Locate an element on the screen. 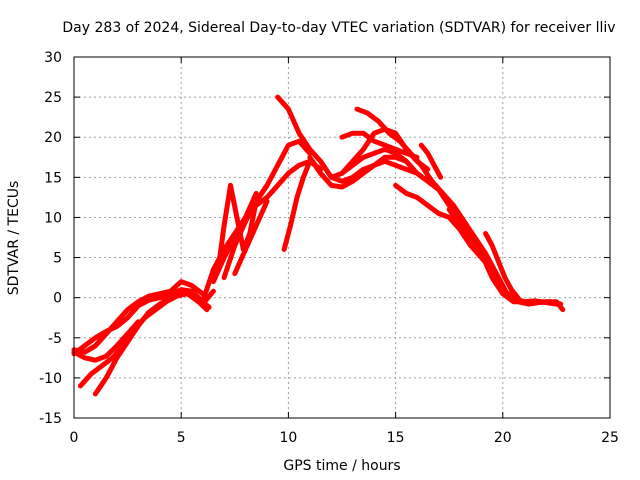 Image resolution: width=640 pixels, height=480 pixels. y-tick-label: 30 is located at coordinates (53, 58).